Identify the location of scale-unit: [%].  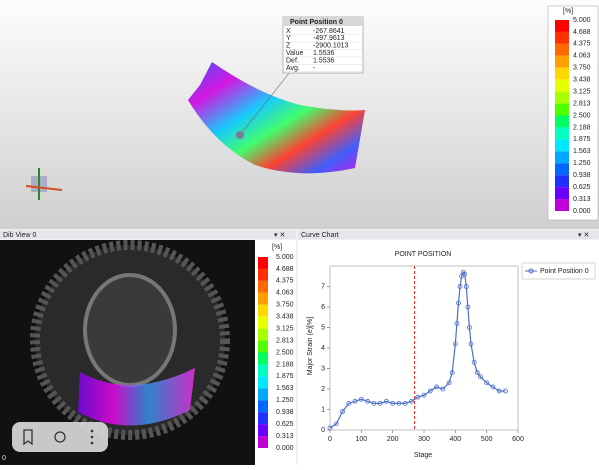
(277, 247).